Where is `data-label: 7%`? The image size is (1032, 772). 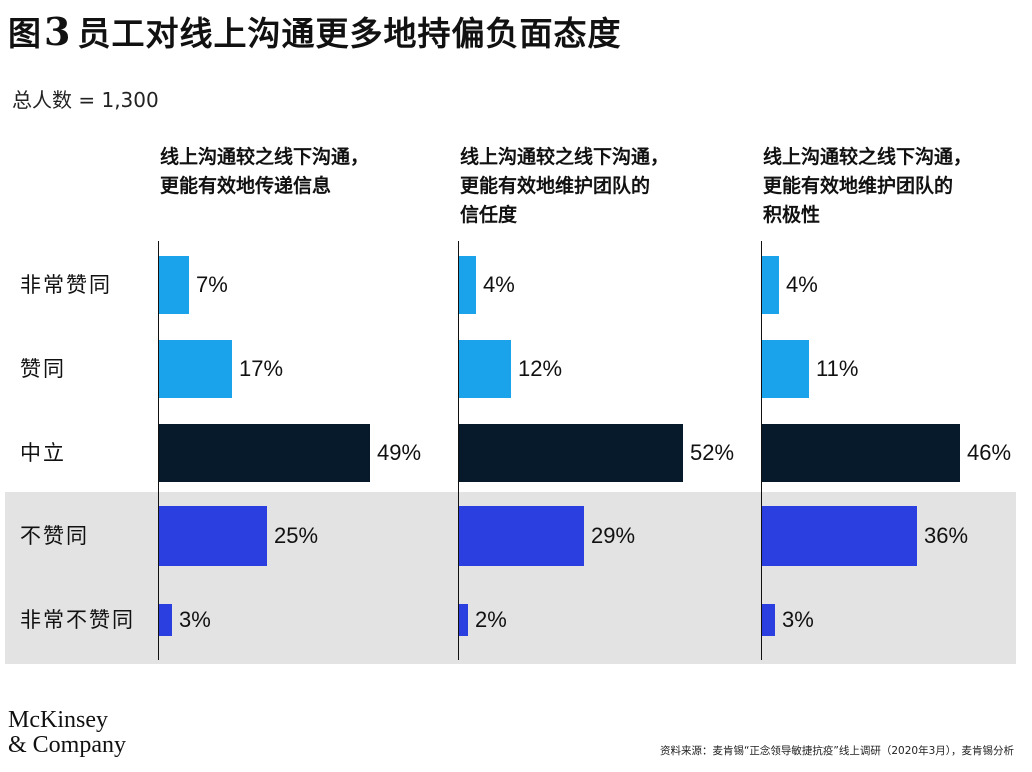
data-label: 7% is located at coordinates (212, 284).